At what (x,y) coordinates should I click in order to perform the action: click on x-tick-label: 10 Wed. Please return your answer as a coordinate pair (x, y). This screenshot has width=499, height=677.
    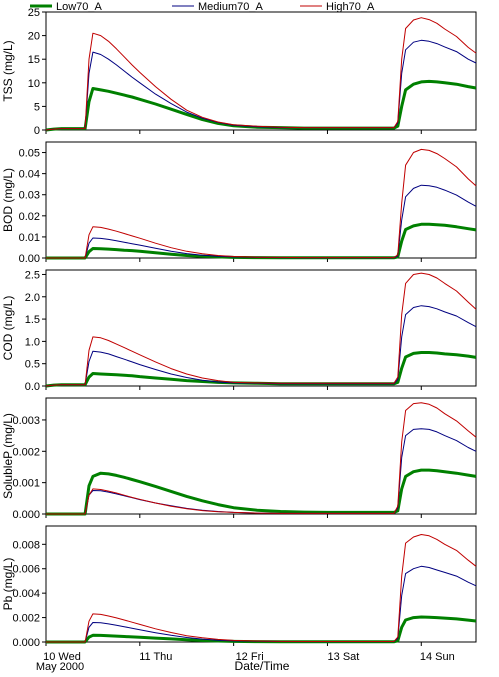
    Looking at the image, I should click on (62, 657).